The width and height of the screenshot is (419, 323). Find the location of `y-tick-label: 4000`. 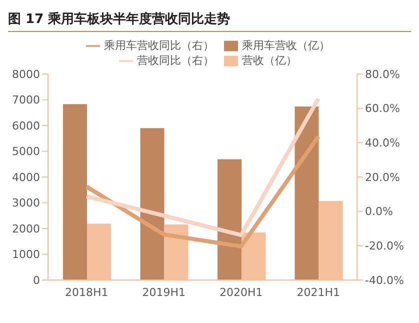

y-tick-label: 4000 is located at coordinates (26, 177).